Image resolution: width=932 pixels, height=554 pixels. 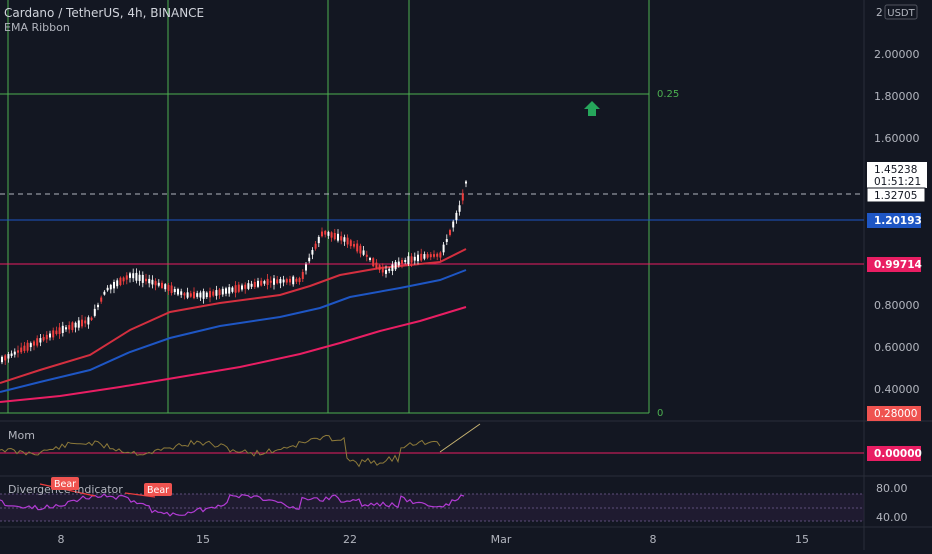 I want to click on fib-label-025: 0.25, so click(x=668, y=94).